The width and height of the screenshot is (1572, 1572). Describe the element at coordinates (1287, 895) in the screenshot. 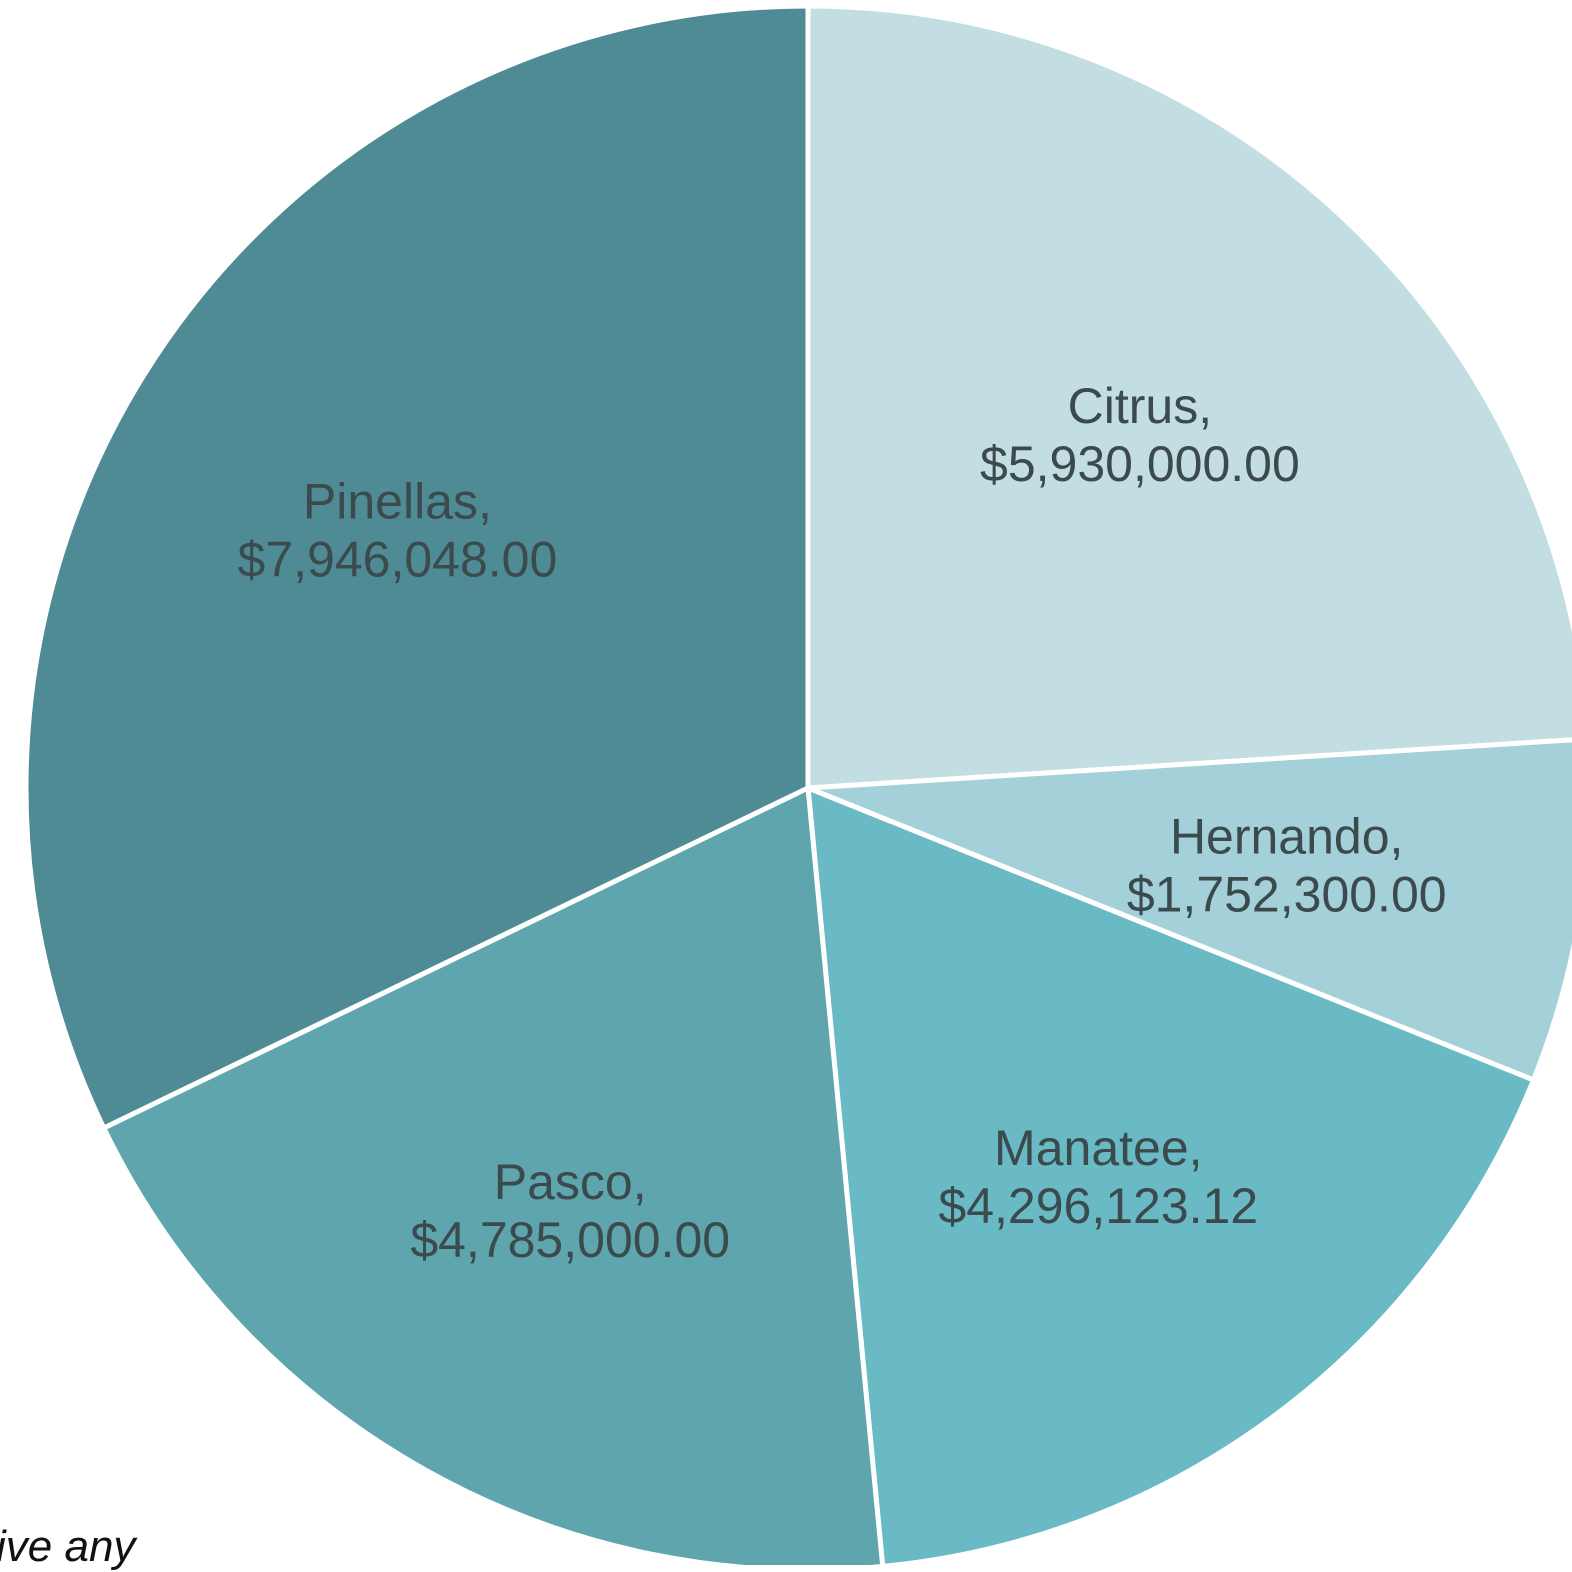

I see `pie-label-value: $1,752,300.00` at that location.